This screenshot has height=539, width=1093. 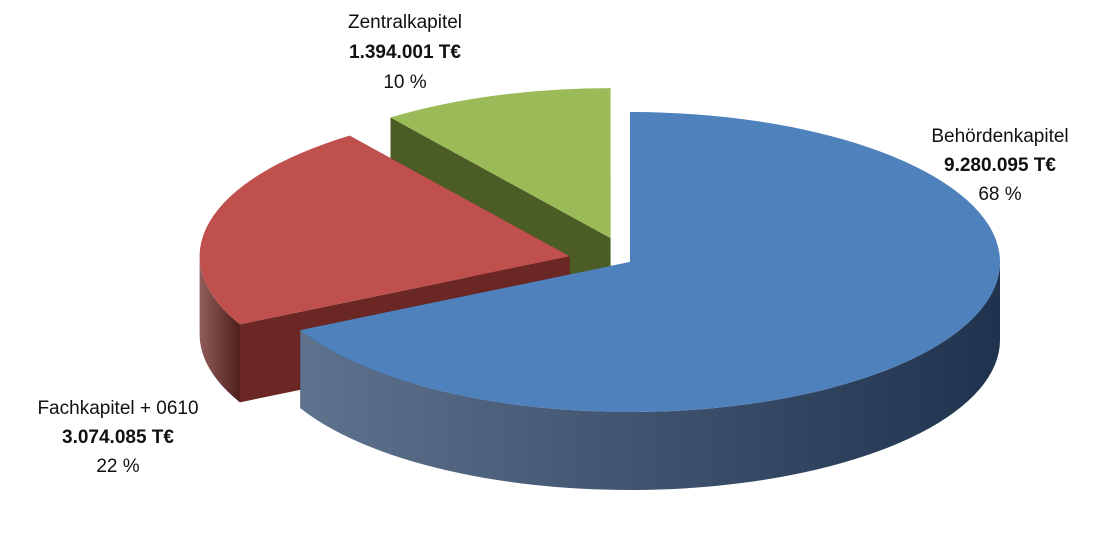 I want to click on percent-label: 68 %, so click(x=999, y=194).